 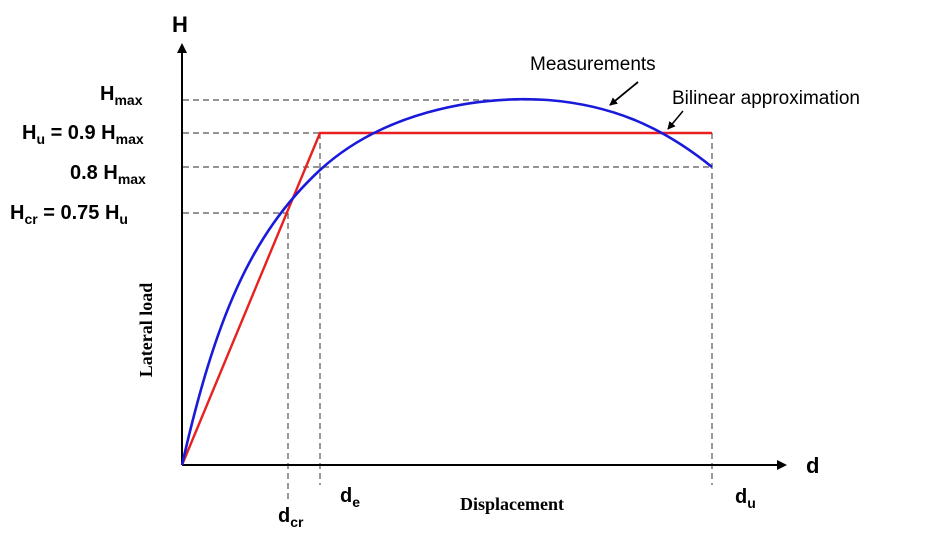 What do you see at coordinates (766, 98) in the screenshot?
I see `bilinear-annotation: Bilinear approximation` at bounding box center [766, 98].